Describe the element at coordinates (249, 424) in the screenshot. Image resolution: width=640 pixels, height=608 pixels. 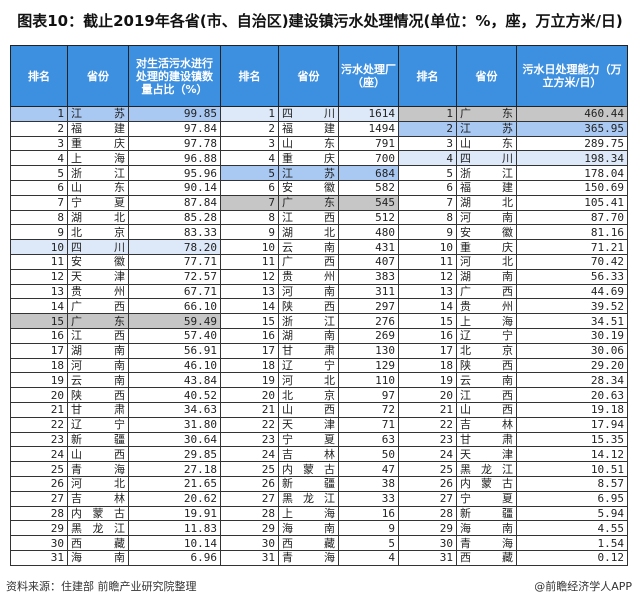
I see `plants-rank: 22` at that location.